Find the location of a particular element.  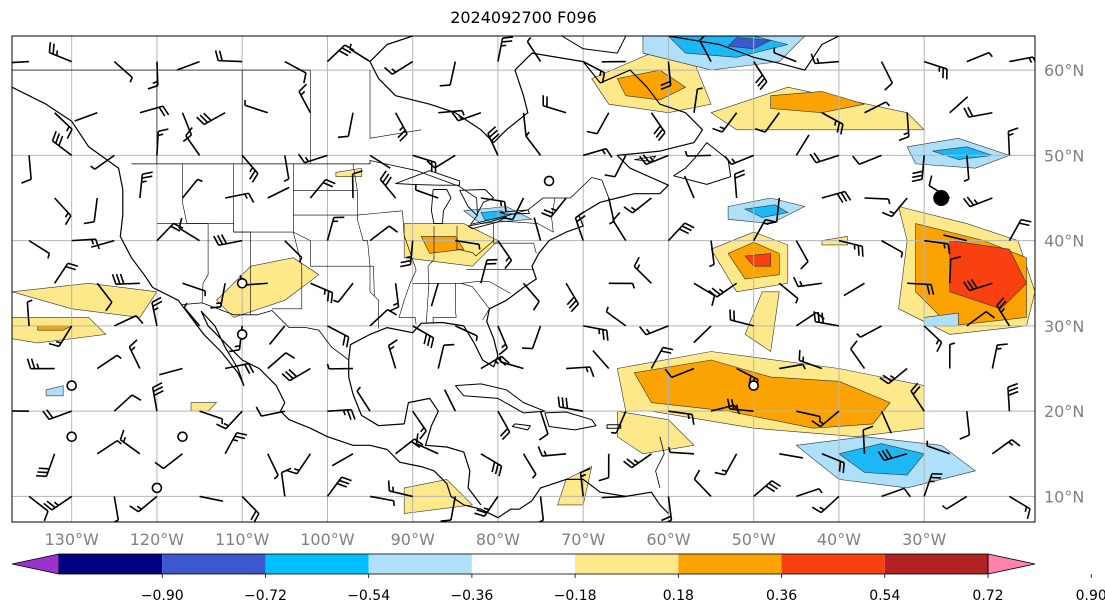

coastline-jamaica is located at coordinates (521, 427).